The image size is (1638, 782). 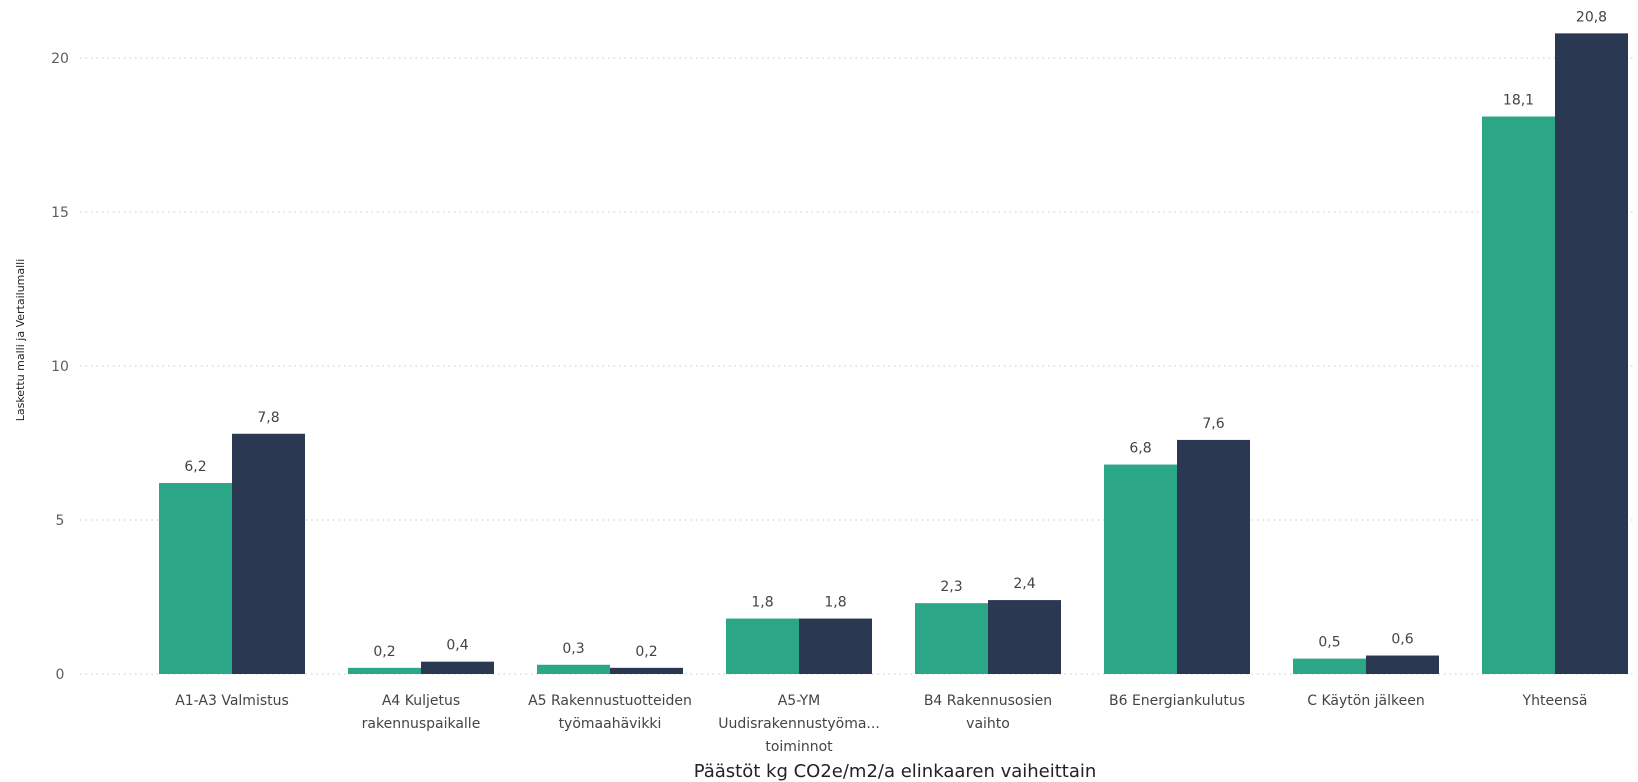 What do you see at coordinates (195, 467) in the screenshot?
I see `data-label: 6,2` at bounding box center [195, 467].